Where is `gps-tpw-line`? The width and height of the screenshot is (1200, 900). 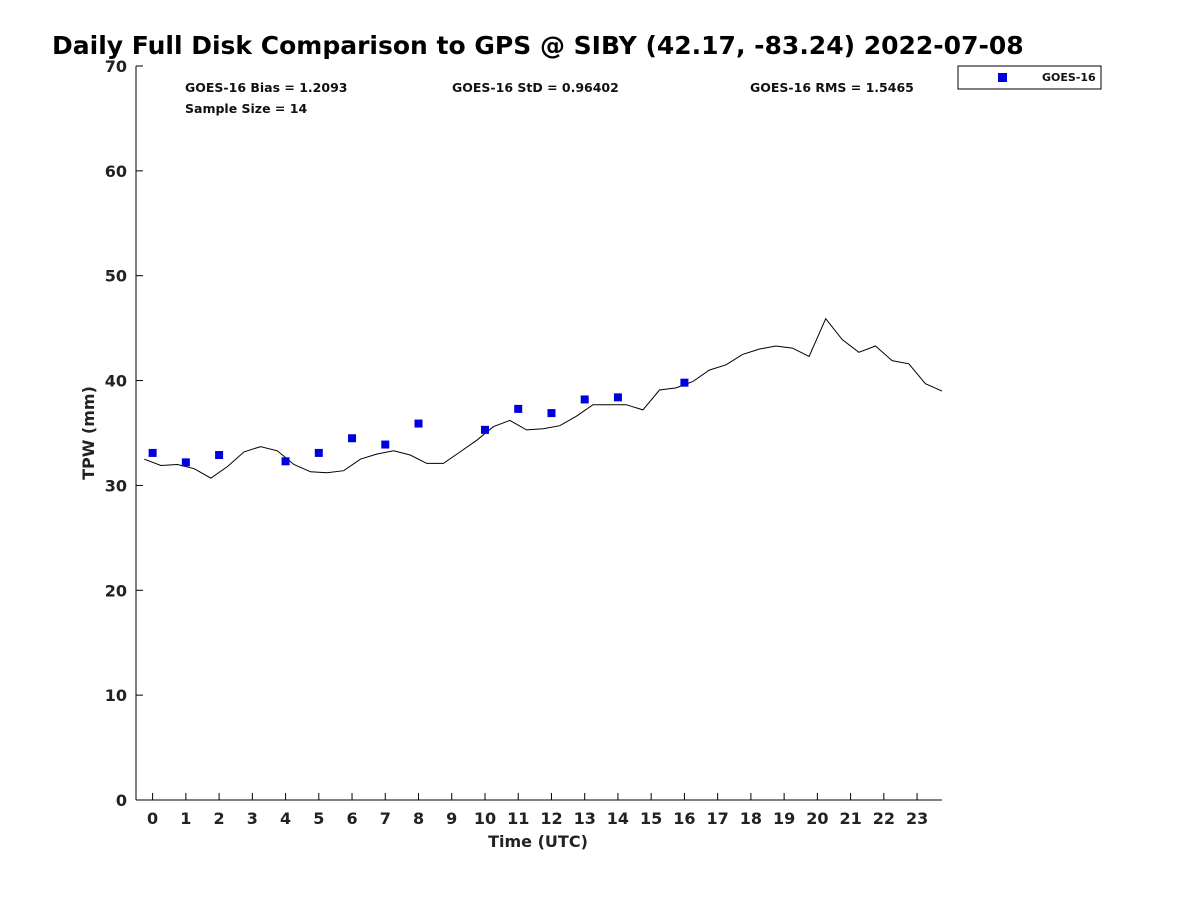
gps-tpw-line is located at coordinates (543, 398).